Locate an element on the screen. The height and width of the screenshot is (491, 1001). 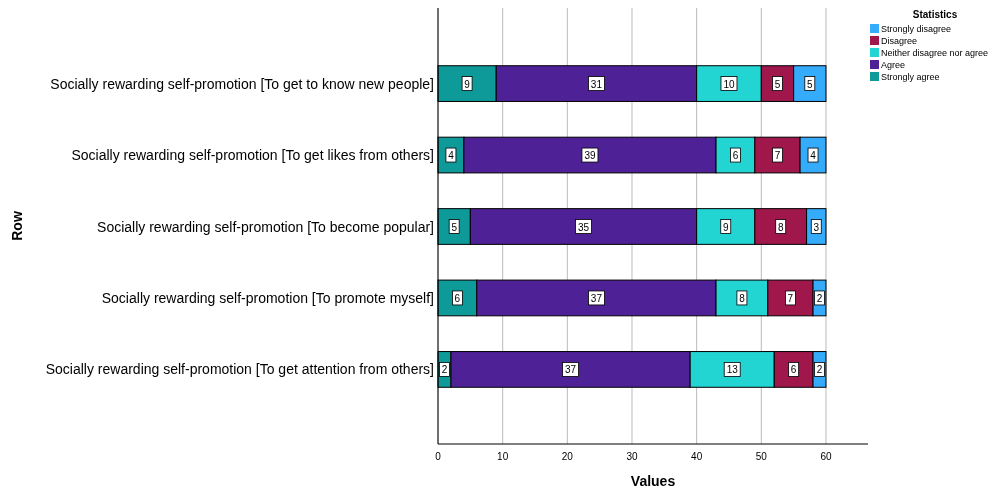
y-tick-label: Socially rewarding self-promotion [To get to know new people] is located at coordinates (242, 83).